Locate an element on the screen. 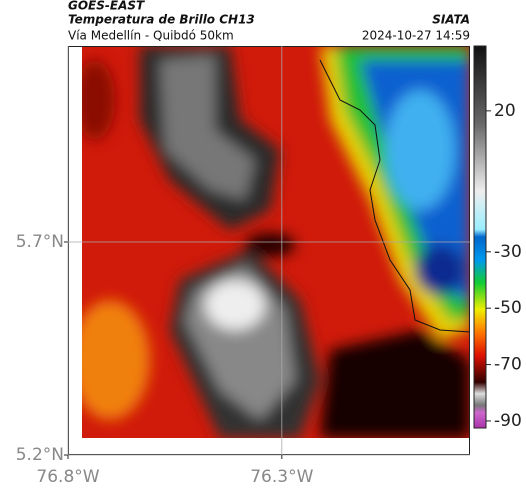 This screenshot has height=491, width=526. timestamp: 2024-10-27 14:59 is located at coordinates (416, 36).